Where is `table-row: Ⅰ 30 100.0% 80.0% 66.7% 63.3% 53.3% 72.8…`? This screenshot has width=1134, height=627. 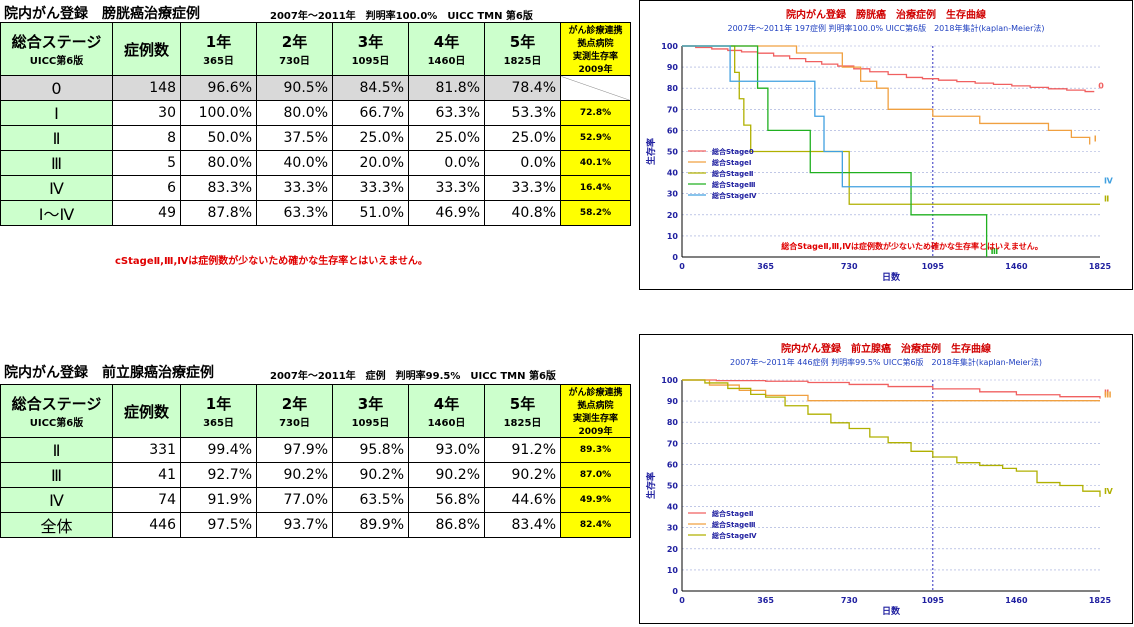 table-row: Ⅰ 30 100.0% 80.0% 66.7% 63.3% 53.3% 72.8… is located at coordinates (315, 113).